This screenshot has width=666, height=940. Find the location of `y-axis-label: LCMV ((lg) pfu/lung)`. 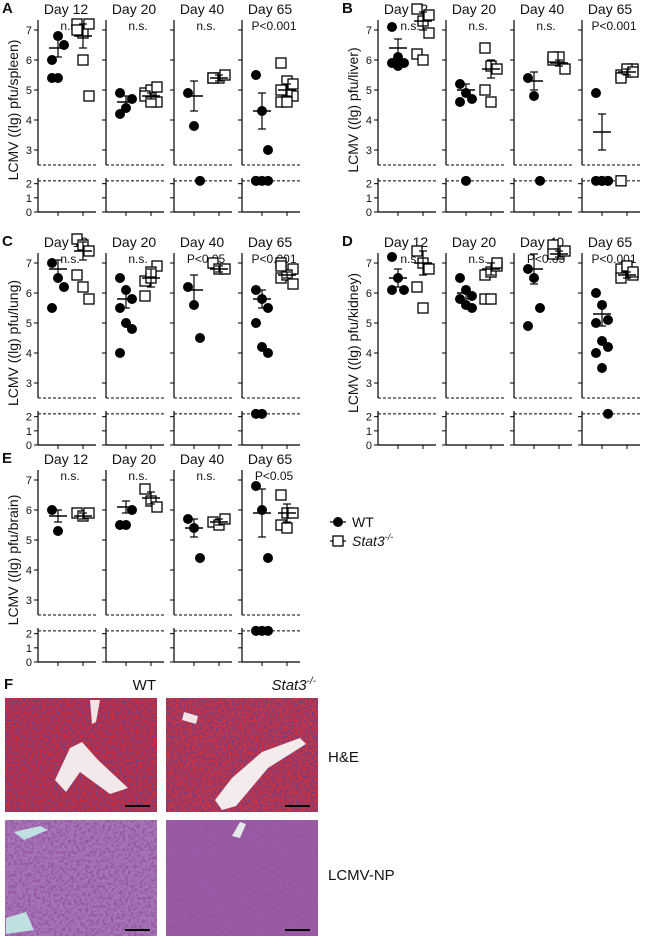

y-axis-label: LCMV ((lg) pfu/lung) is located at coordinates (13, 343).